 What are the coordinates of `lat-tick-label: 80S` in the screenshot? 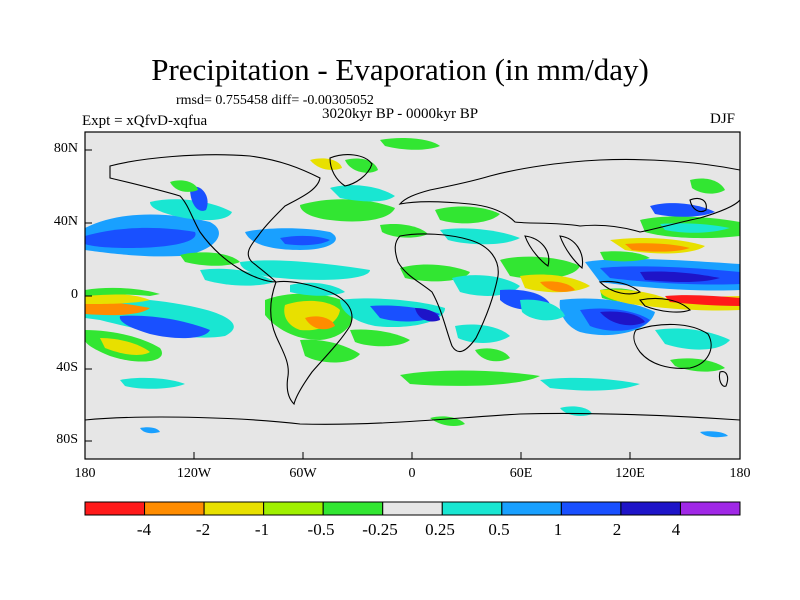 It's located at (67, 439).